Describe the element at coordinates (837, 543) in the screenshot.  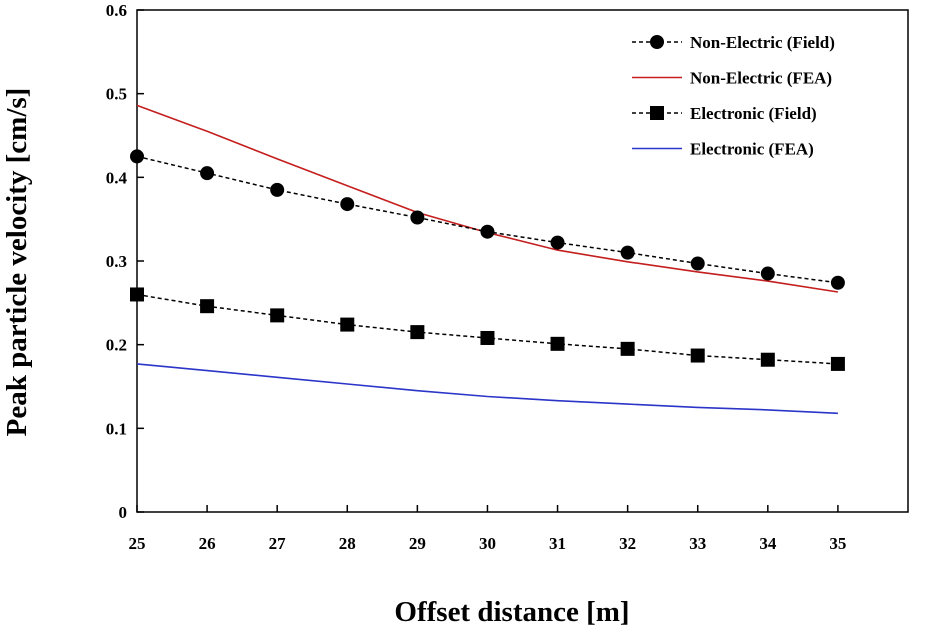
I see `x-tick-label: 35` at that location.